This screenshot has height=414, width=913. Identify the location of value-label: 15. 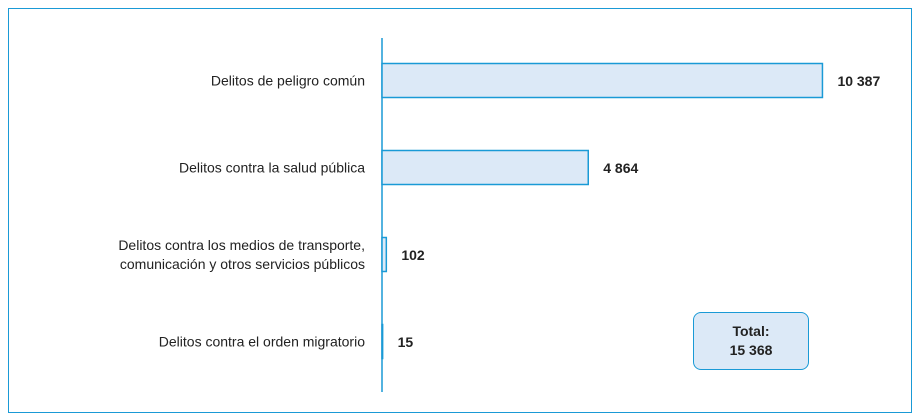
(405, 341).